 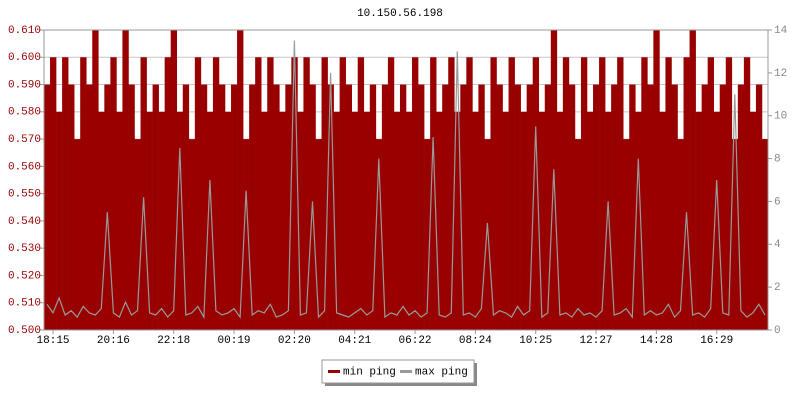 What do you see at coordinates (354, 341) in the screenshot?
I see `x-tick-label: 04:21` at bounding box center [354, 341].